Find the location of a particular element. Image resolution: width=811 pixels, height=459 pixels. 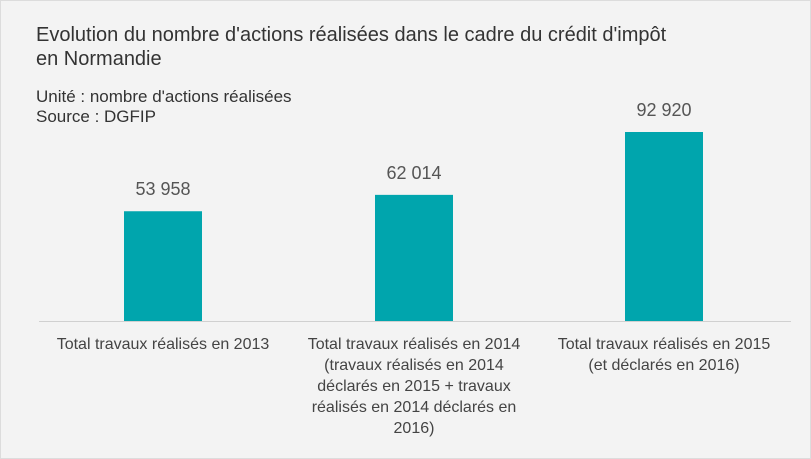

value-label: 53 958 is located at coordinates (162, 189).